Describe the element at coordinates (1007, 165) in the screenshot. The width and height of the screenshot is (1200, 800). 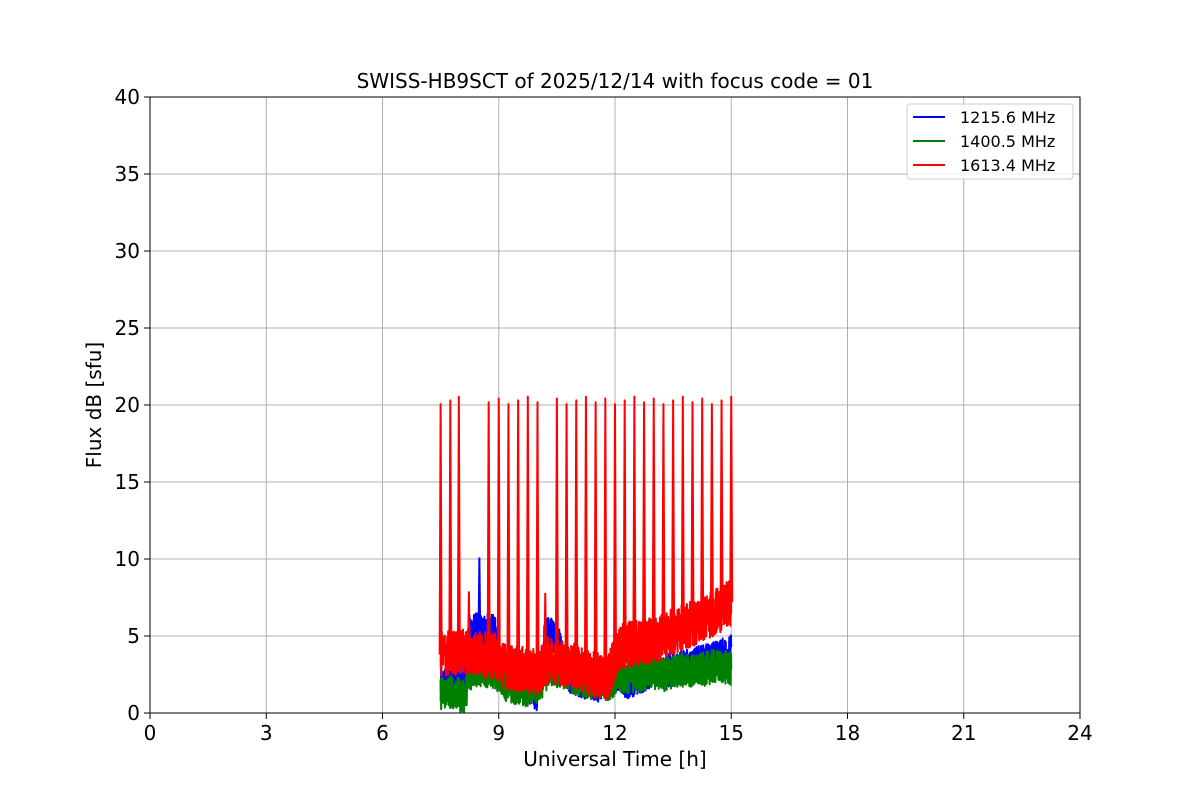
I see `legend-label-1613: 1613.4 MHz` at that location.